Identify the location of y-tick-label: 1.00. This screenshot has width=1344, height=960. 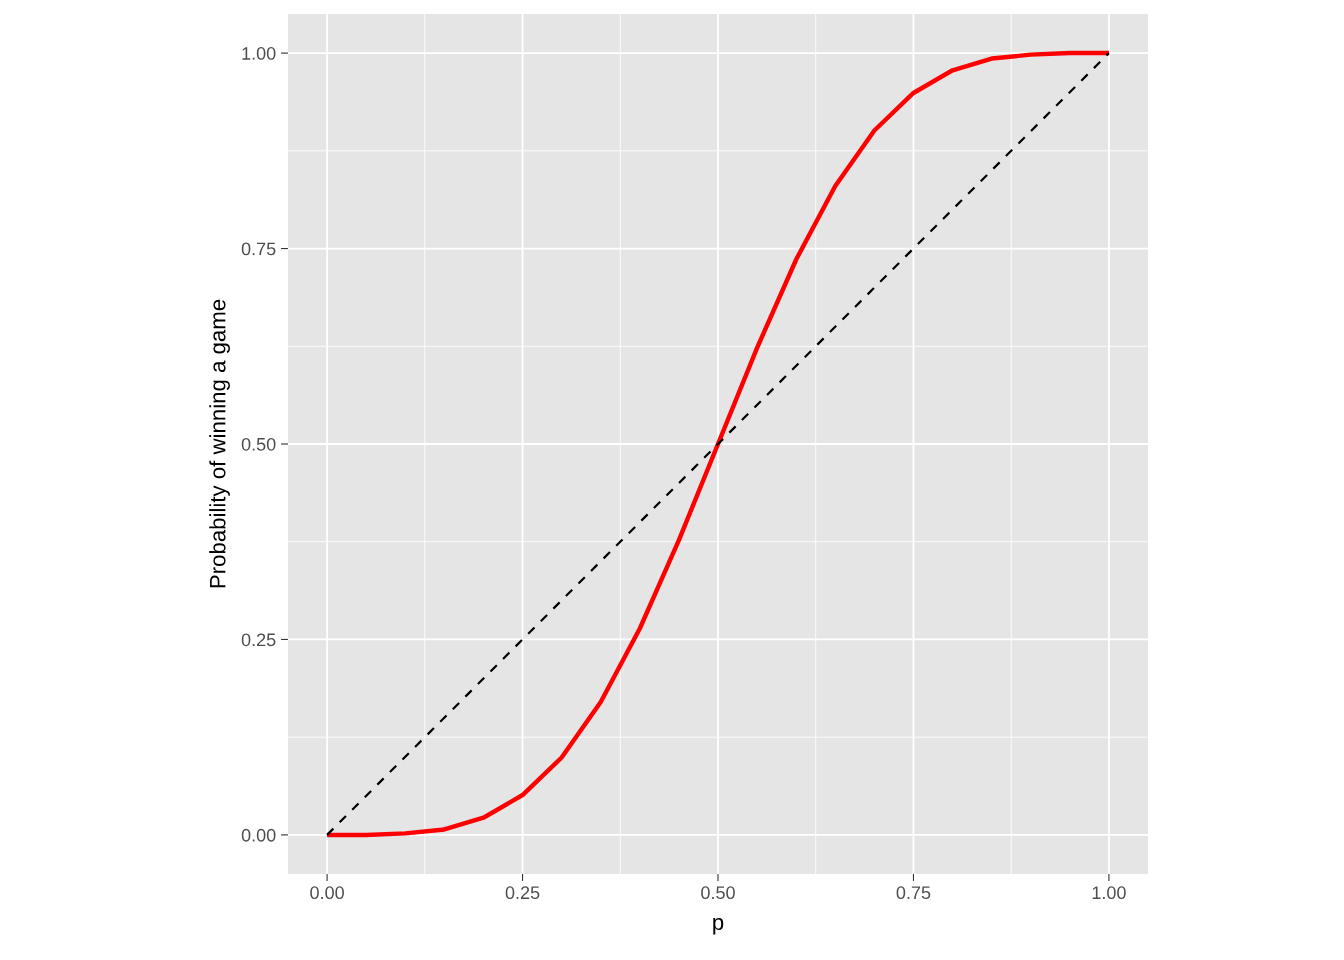
(259, 53).